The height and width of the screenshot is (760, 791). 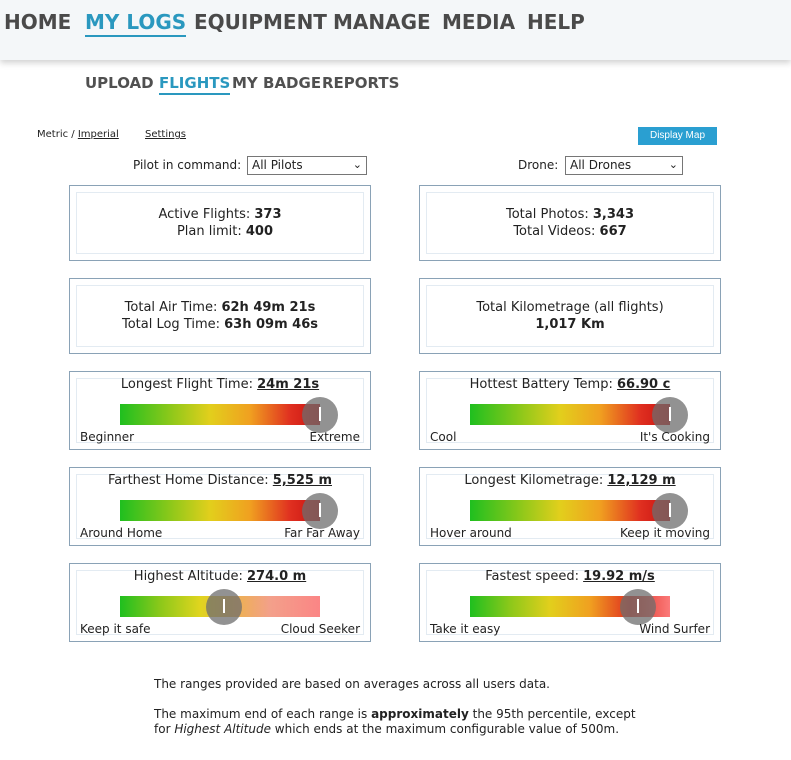 What do you see at coordinates (641, 480) in the screenshot?
I see `range-value: 12,129 m` at bounding box center [641, 480].